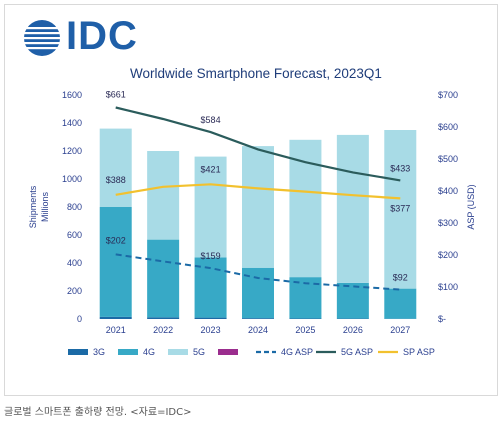  I want to click on data-label: $388, so click(116, 180).